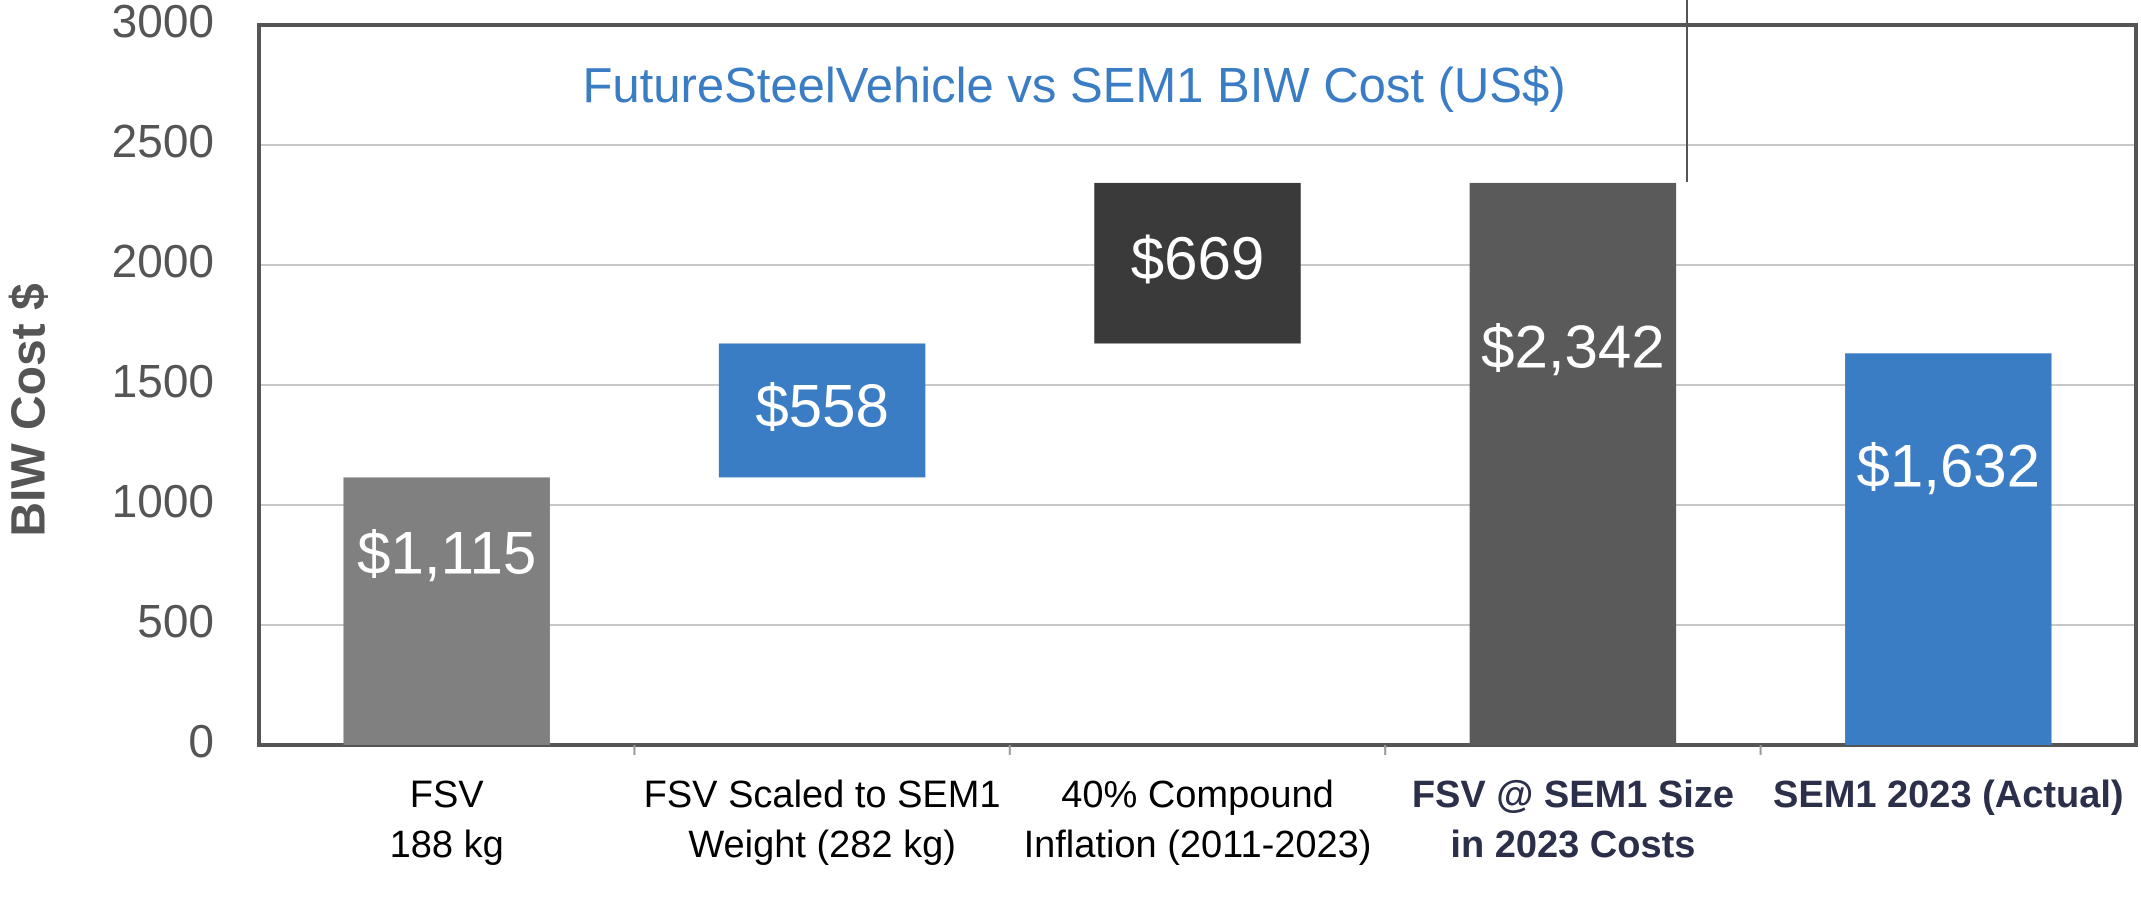  Describe the element at coordinates (1197, 258) in the screenshot. I see `value-label: $669` at that location.